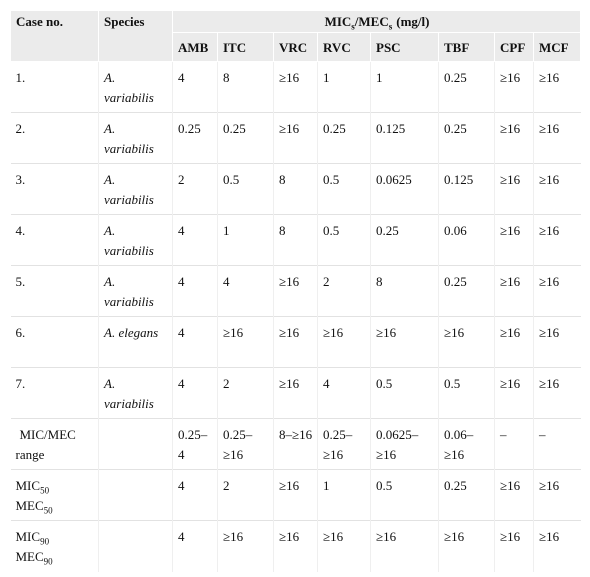  Describe the element at coordinates (45, 541) in the screenshot. I see `subscript: 90` at that location.